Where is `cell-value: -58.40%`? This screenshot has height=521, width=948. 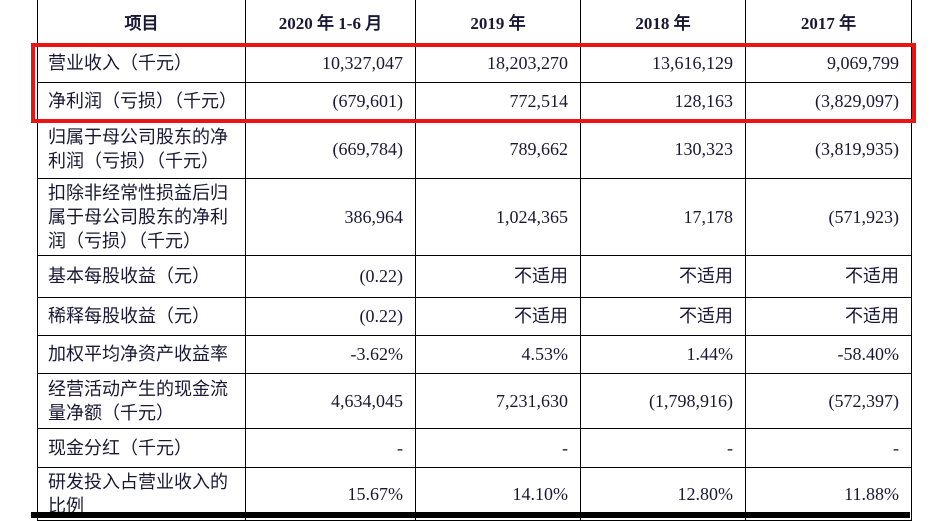
cell-value: -58.40% is located at coordinates (828, 354).